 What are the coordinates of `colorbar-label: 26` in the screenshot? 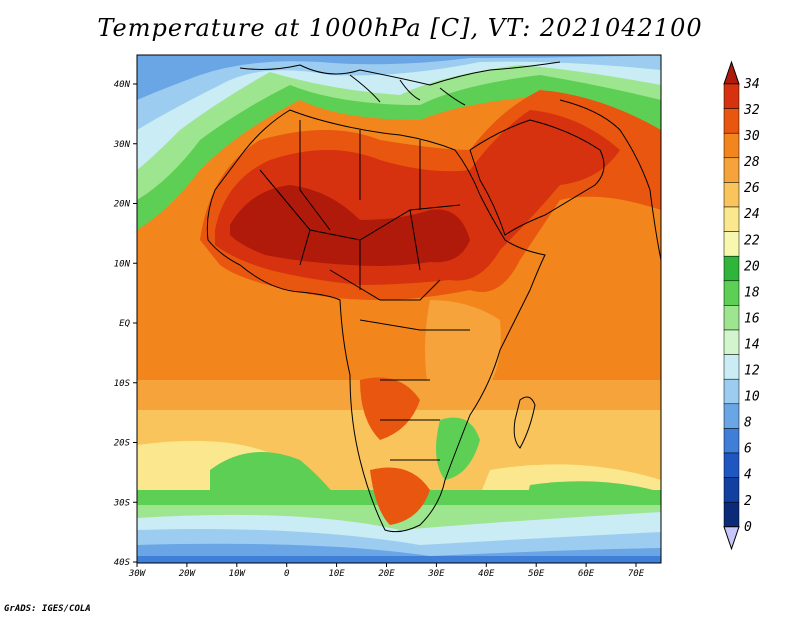 It's located at (752, 188).